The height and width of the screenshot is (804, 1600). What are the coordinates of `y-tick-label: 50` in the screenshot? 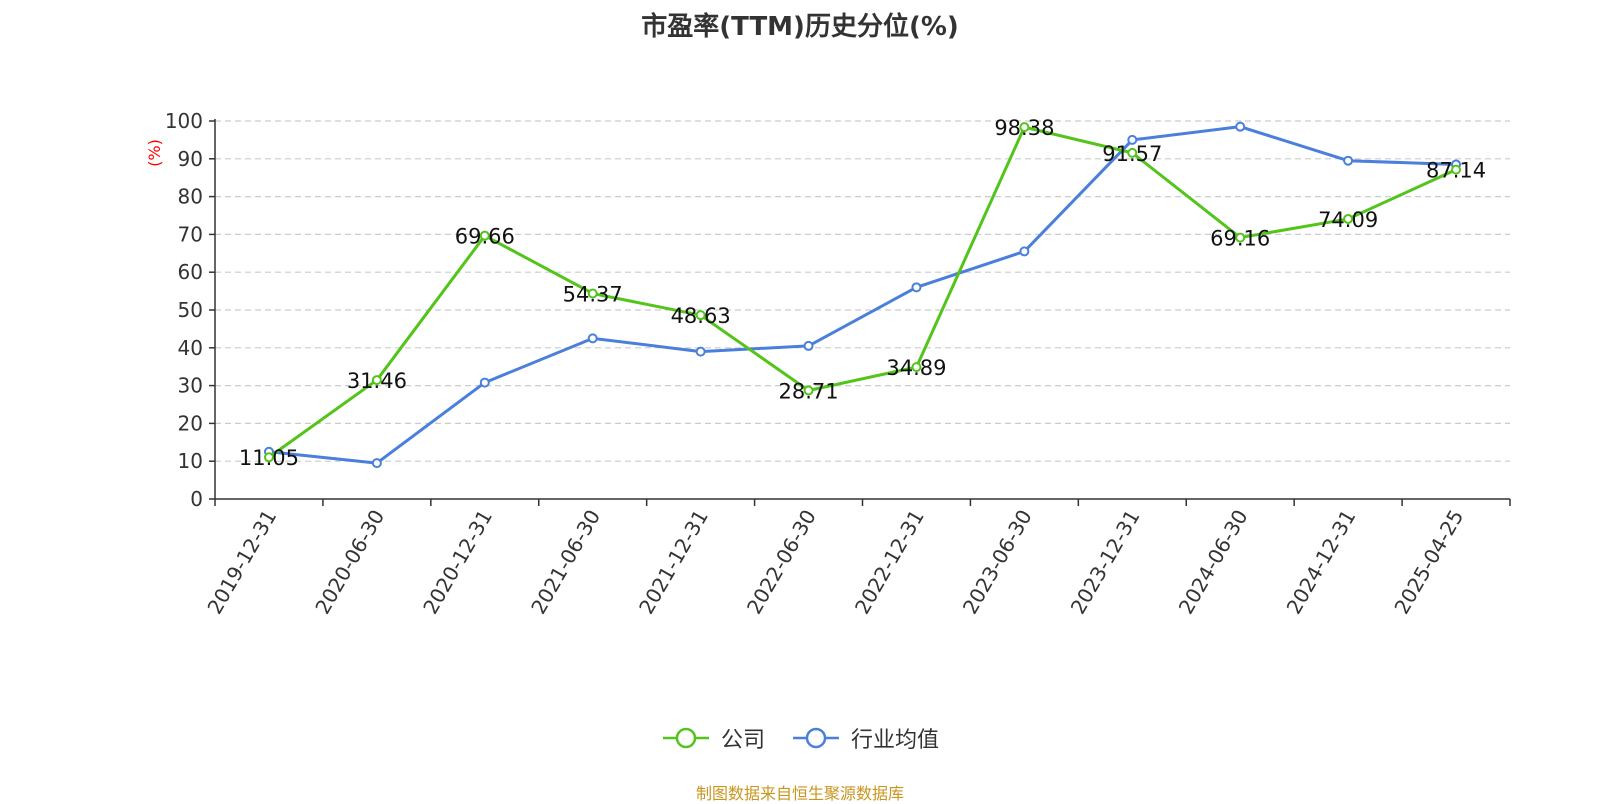 It's located at (190, 310).